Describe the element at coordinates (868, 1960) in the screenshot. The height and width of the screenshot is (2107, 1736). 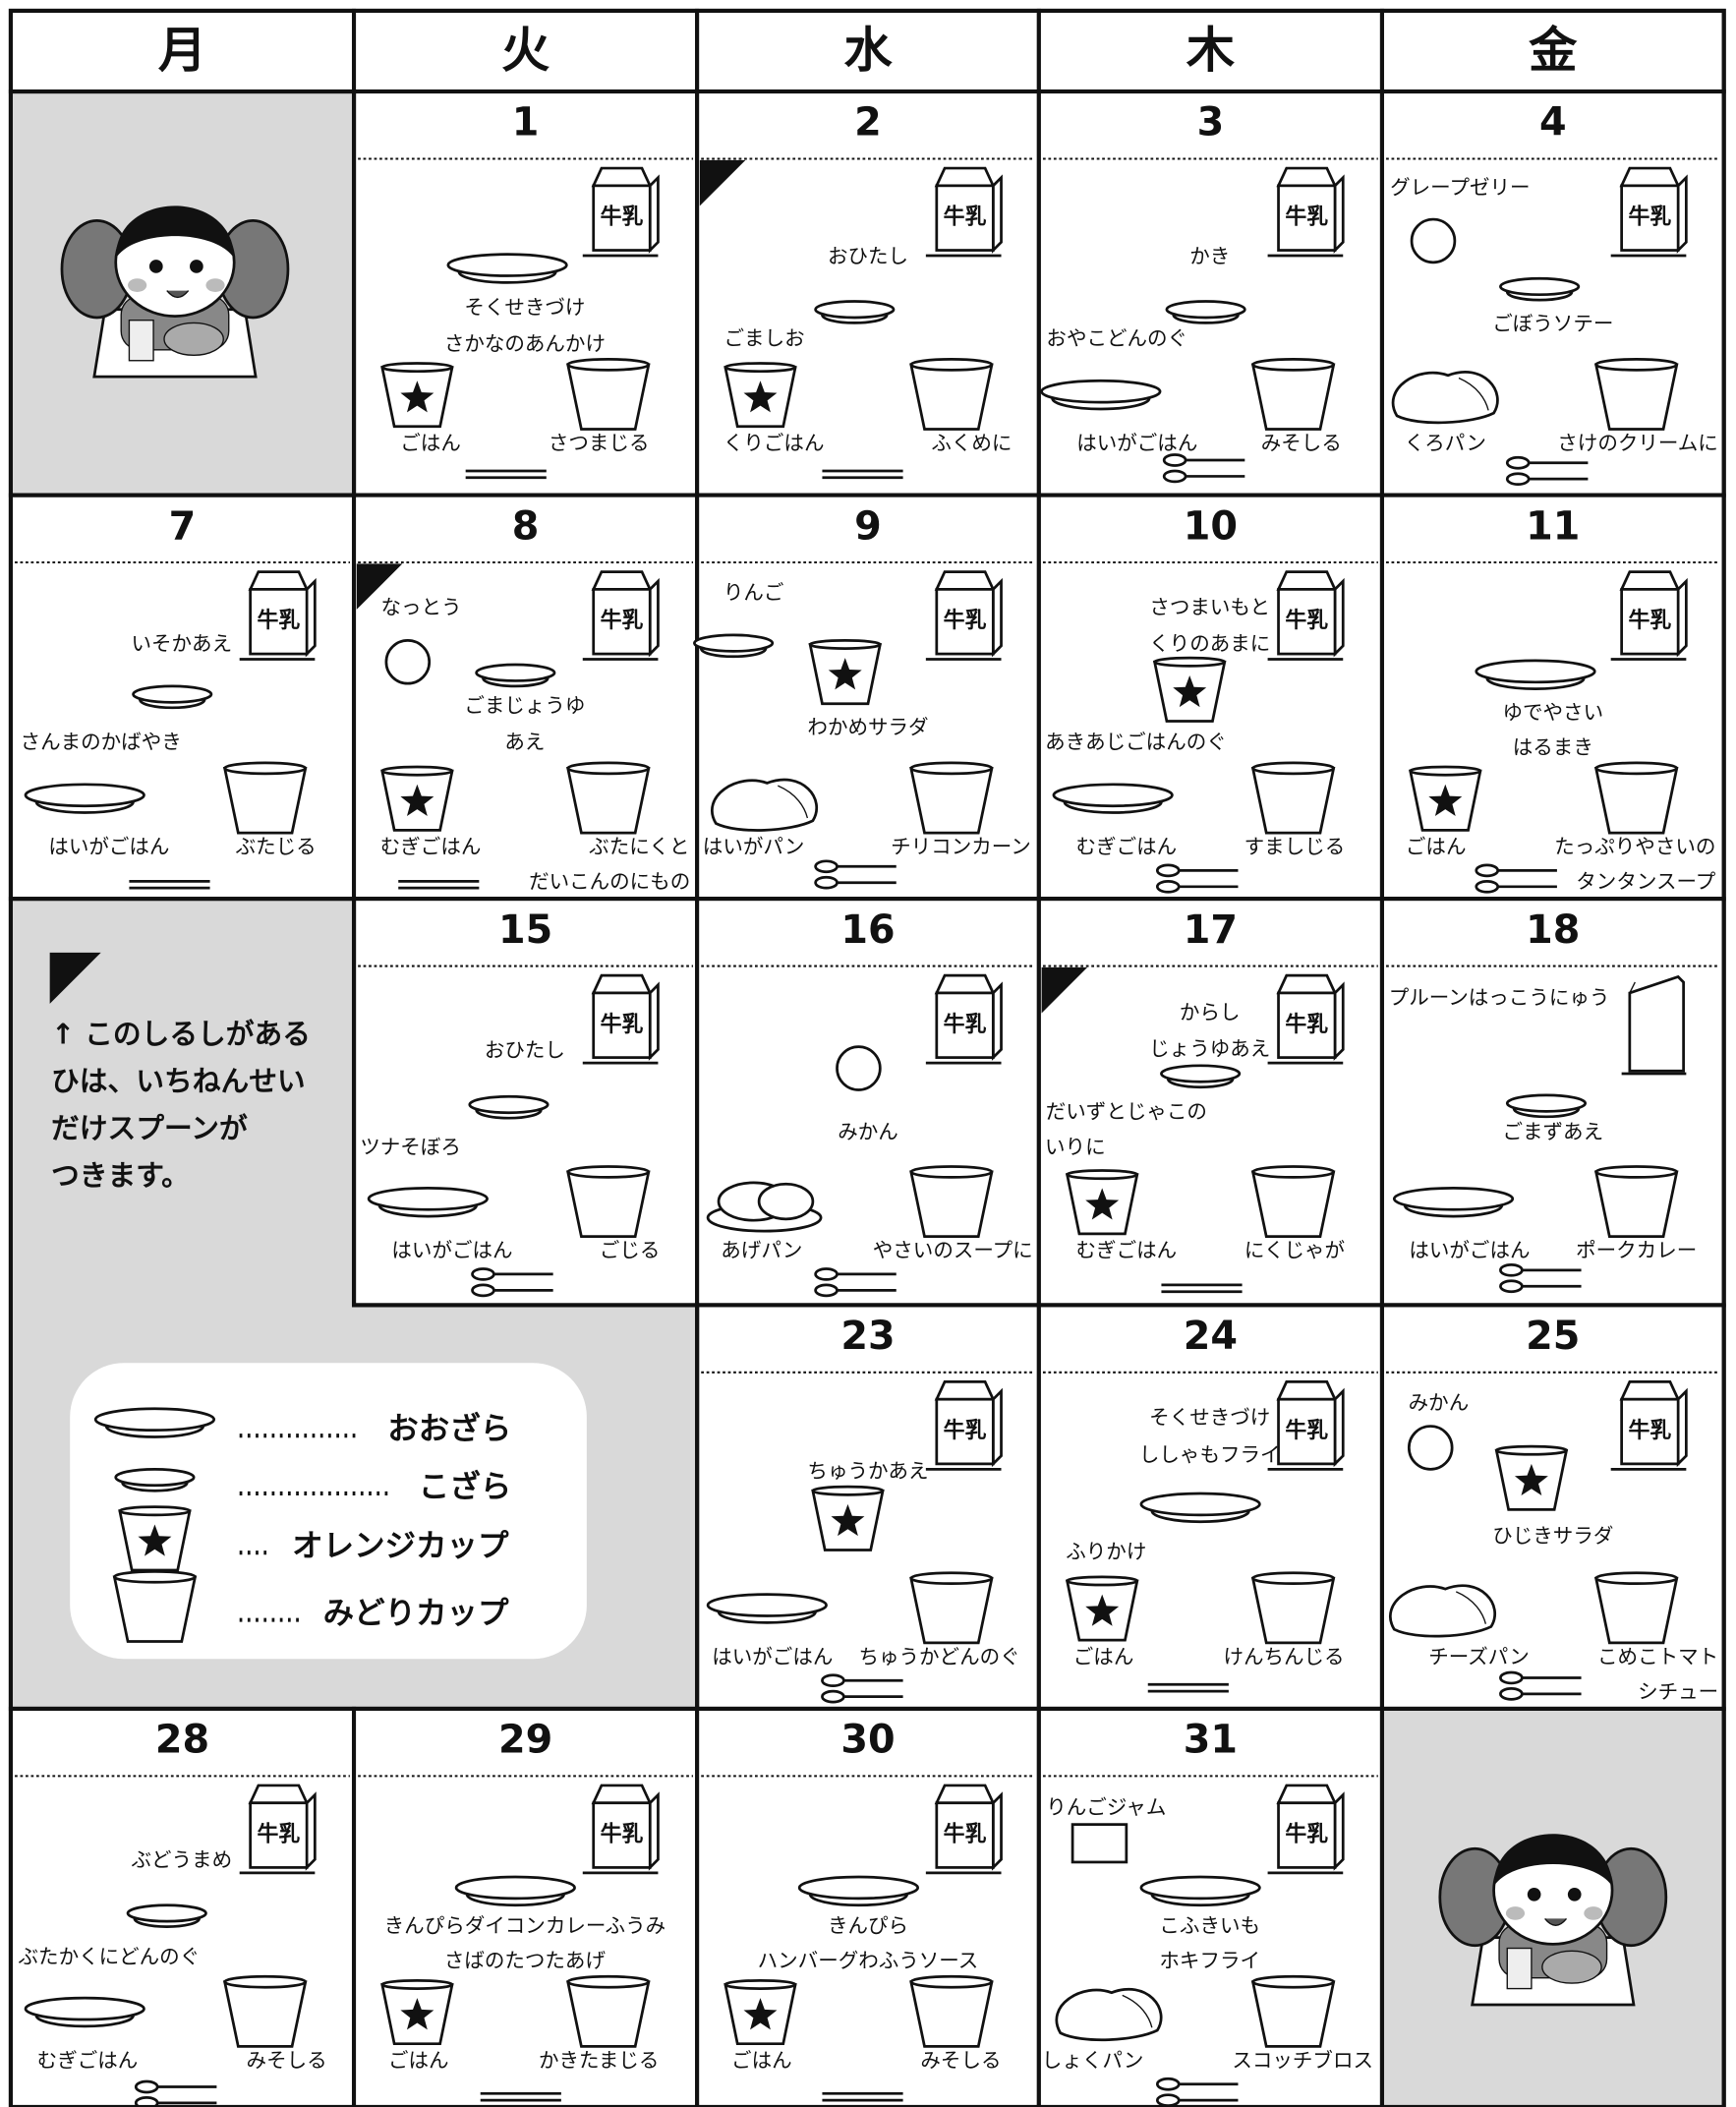
I see `menu-item: ハンバーグわふうソース` at that location.